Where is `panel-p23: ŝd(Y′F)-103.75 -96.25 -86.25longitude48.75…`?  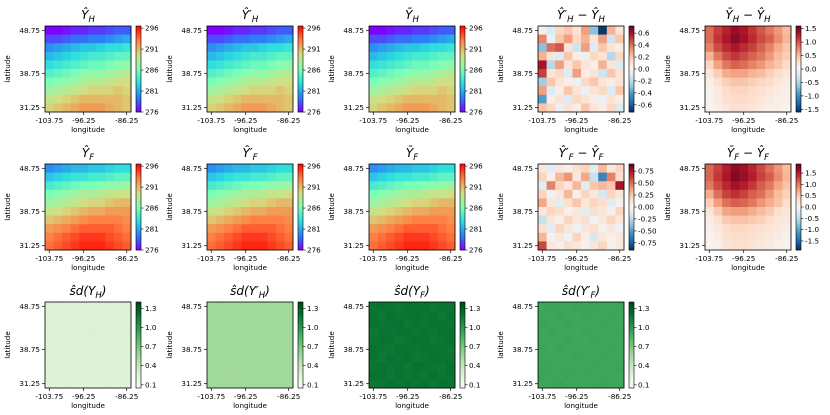 panel-p23: ŝd(Y′F)-103.75 -96.25 -86.25longitude48.75… is located at coordinates (573, 347).